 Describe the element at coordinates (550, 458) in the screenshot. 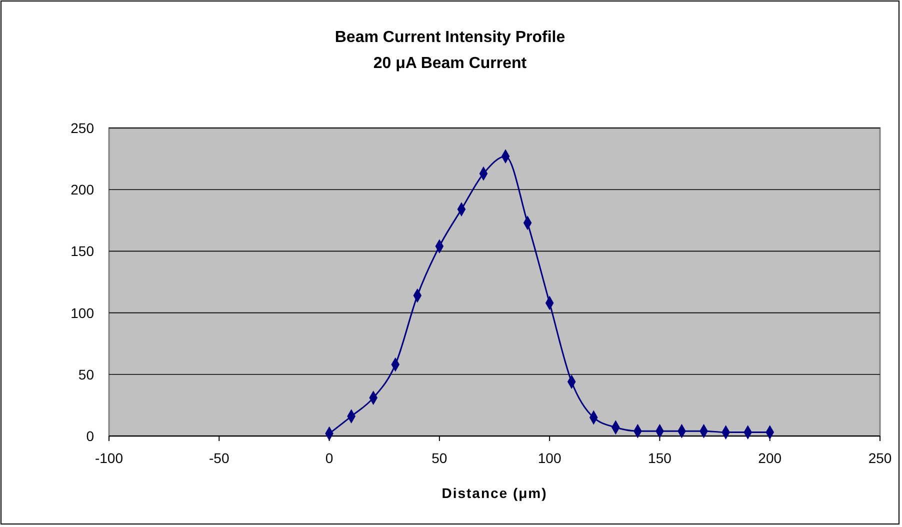

I see `x-tick-label: 100` at that location.